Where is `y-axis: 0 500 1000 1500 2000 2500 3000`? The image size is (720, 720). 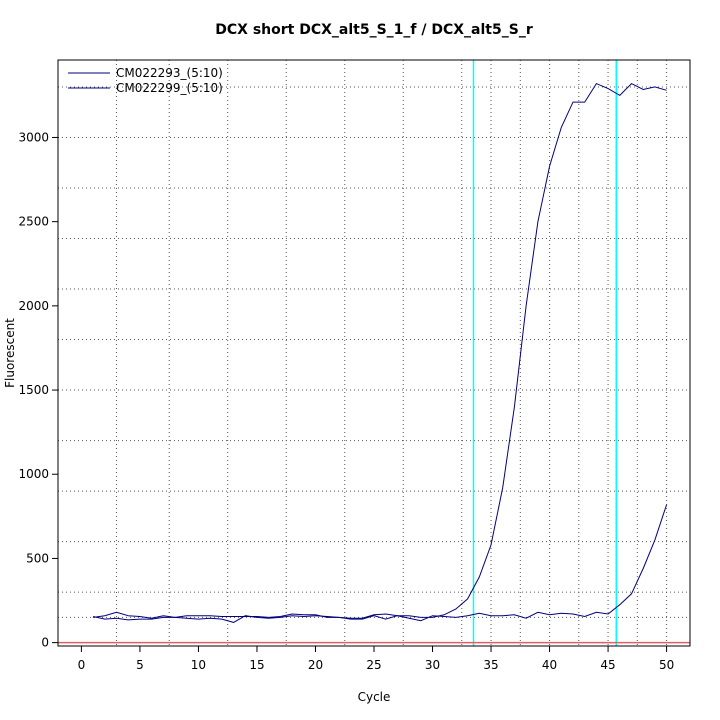 y-axis: 0 500 1000 1500 2000 2500 3000 is located at coordinates (38, 390).